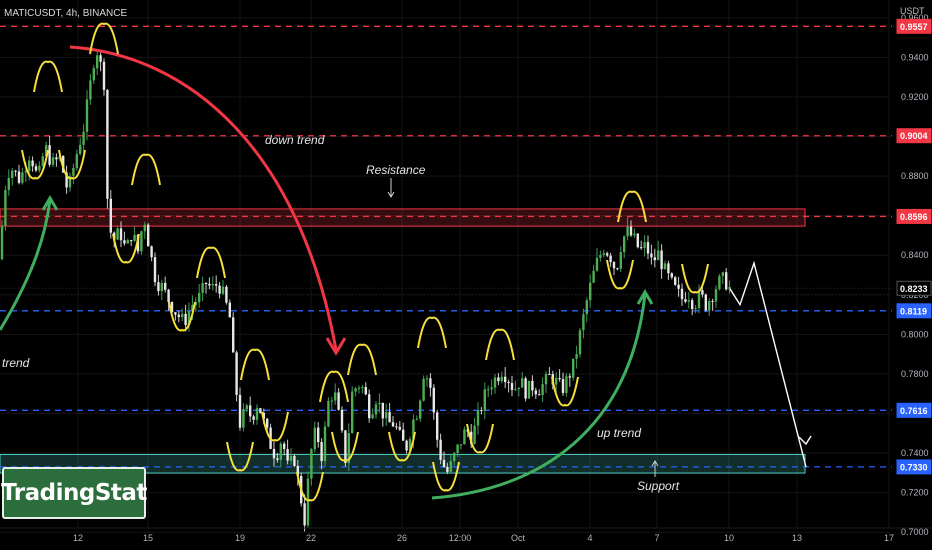 Image resolution: width=932 pixels, height=550 pixels. What do you see at coordinates (915, 374) in the screenshot?
I see `price-tick-label: 0.7800` at bounding box center [915, 374].